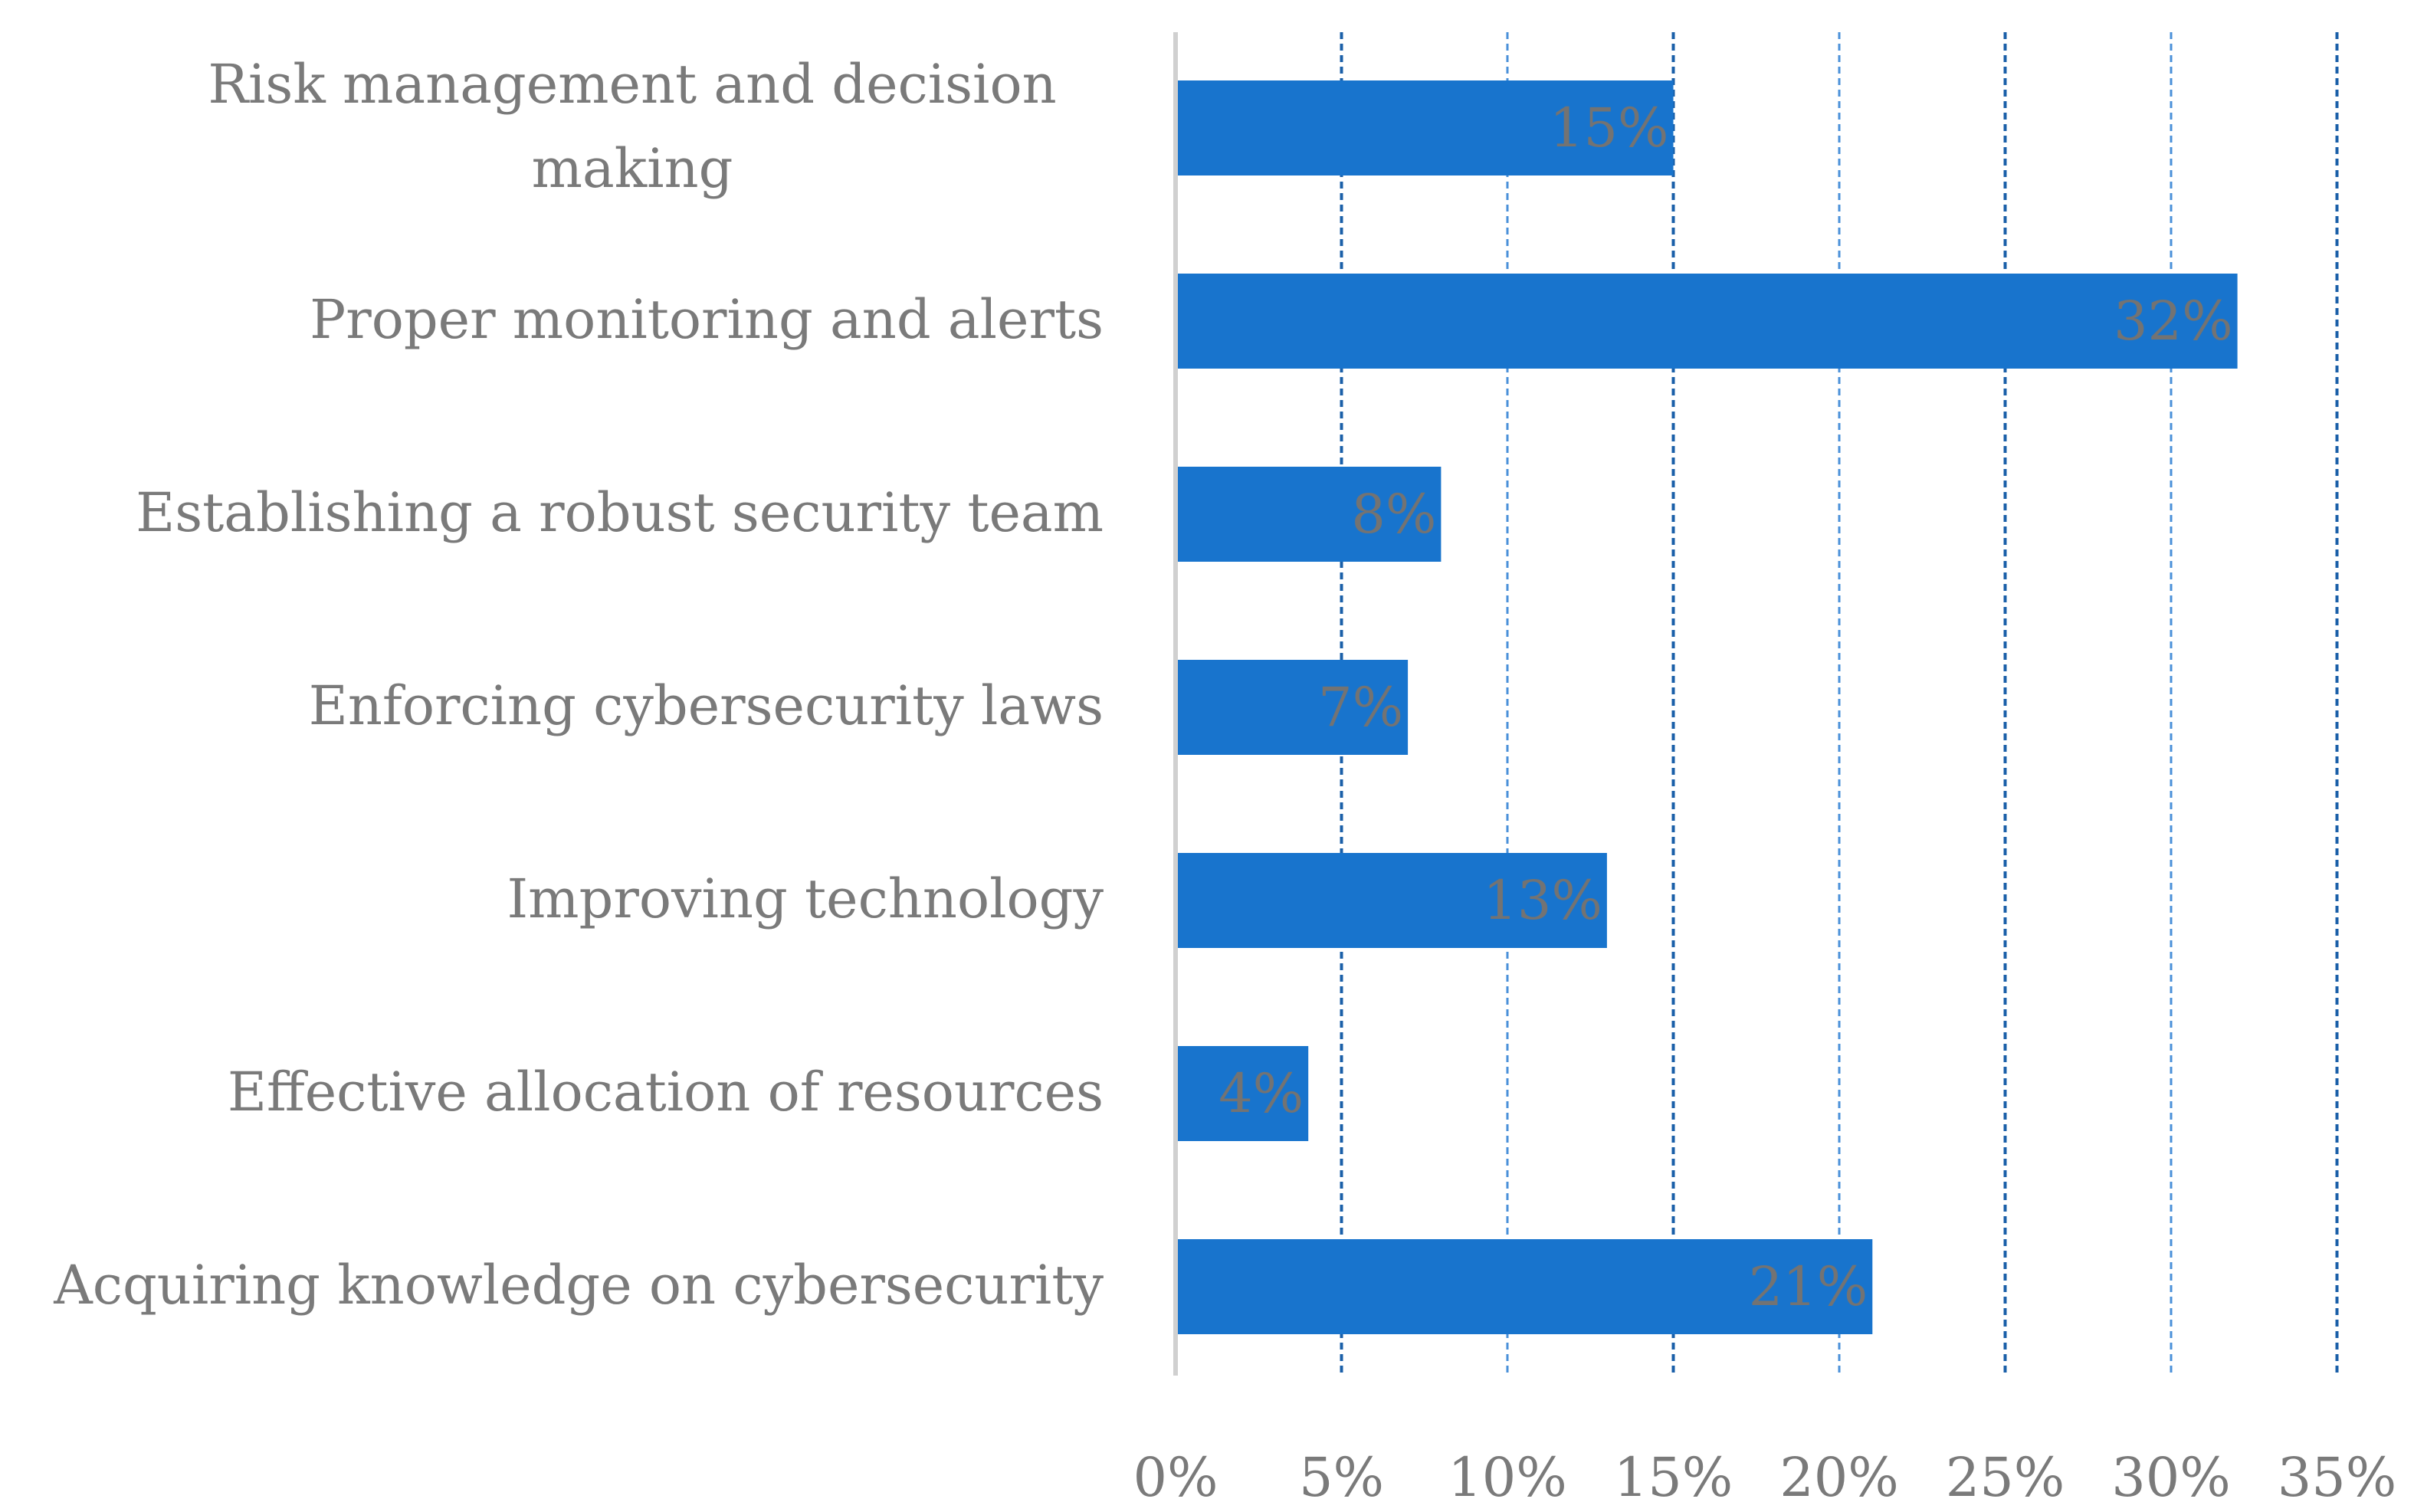 This screenshot has height=1512, width=2414. I want to click on data-label: 15%, so click(1609, 128).